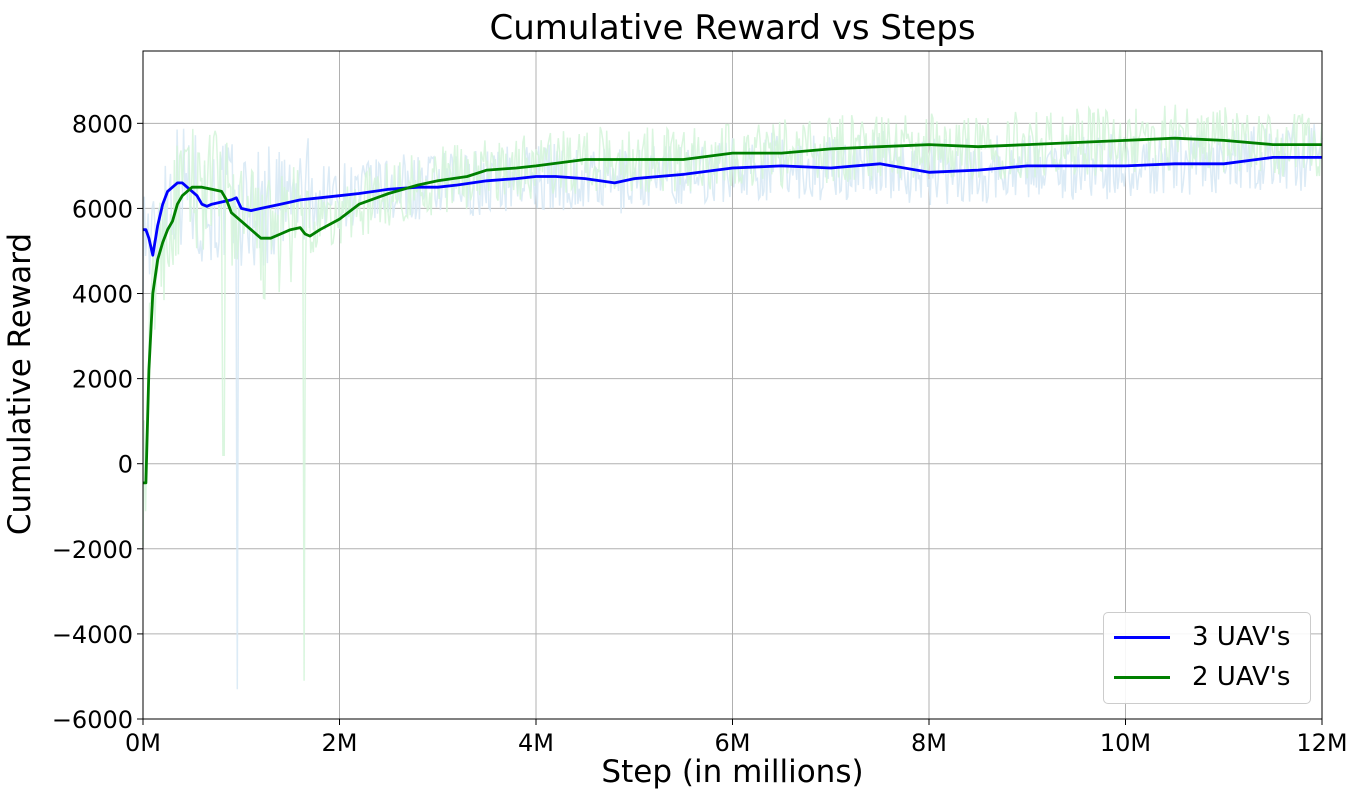 The height and width of the screenshot is (811, 1363). Describe the element at coordinates (20, 384) in the screenshot. I see `y-axis-label: Cumulative Reward` at that location.